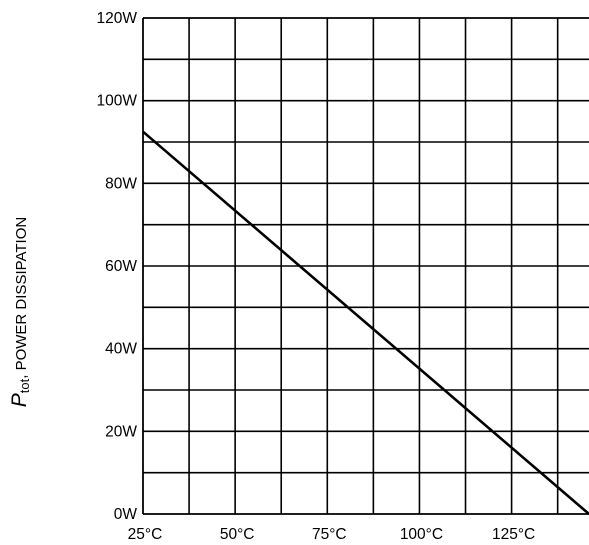 This screenshot has width=589, height=545. What do you see at coordinates (145, 534) in the screenshot?
I see `x-tick-label-0: 25°C` at bounding box center [145, 534].